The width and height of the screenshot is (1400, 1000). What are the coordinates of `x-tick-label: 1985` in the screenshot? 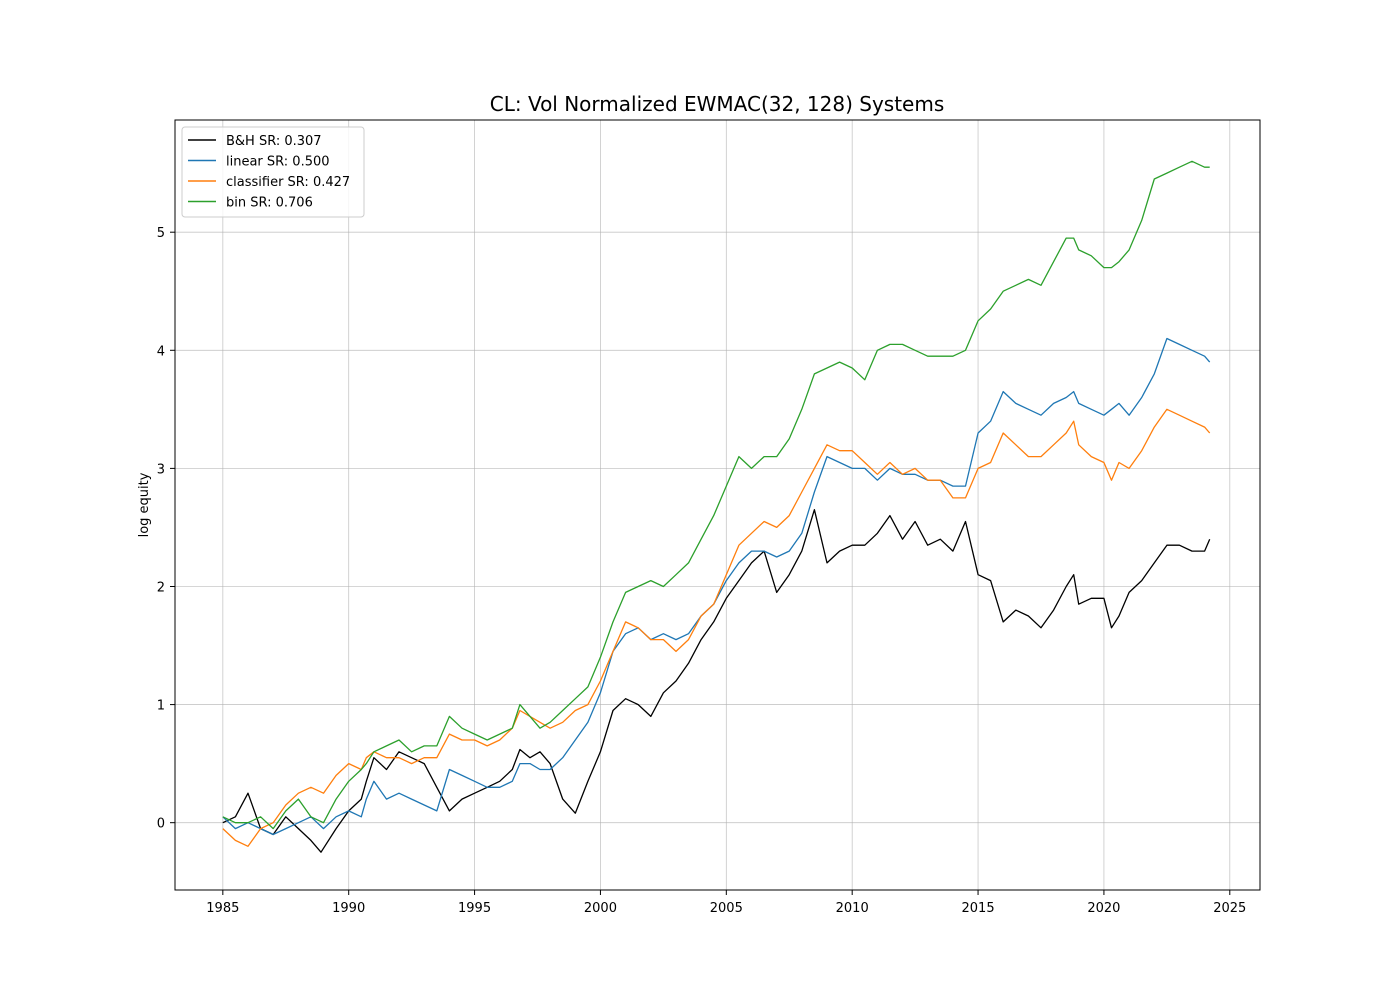 It's located at (222, 908).